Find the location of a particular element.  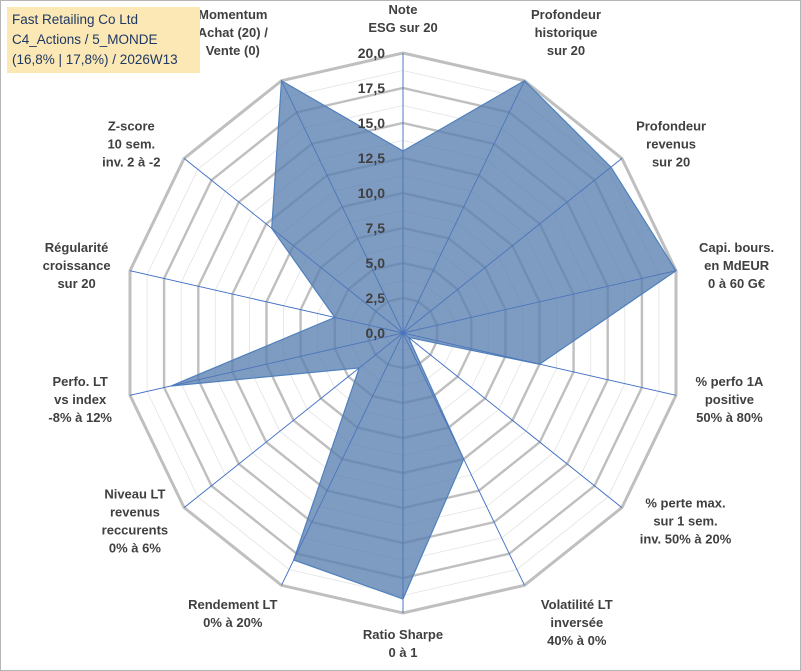

radar-category-label: Volatilité LT inversée 40% à 0% is located at coordinates (577, 622).